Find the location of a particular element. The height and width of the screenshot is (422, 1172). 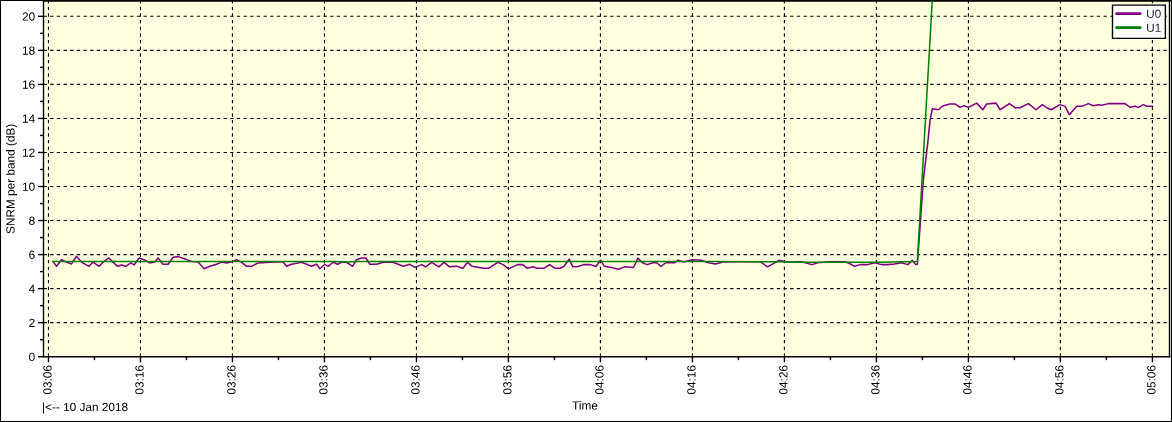

x-tick-label: 03:56 is located at coordinates (507, 380).